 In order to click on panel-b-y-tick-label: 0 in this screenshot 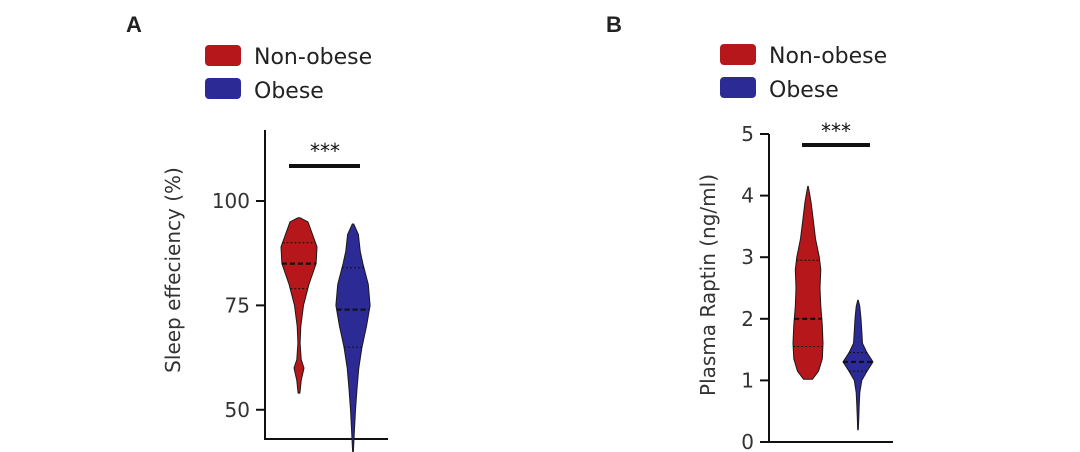, I will do `click(747, 441)`.